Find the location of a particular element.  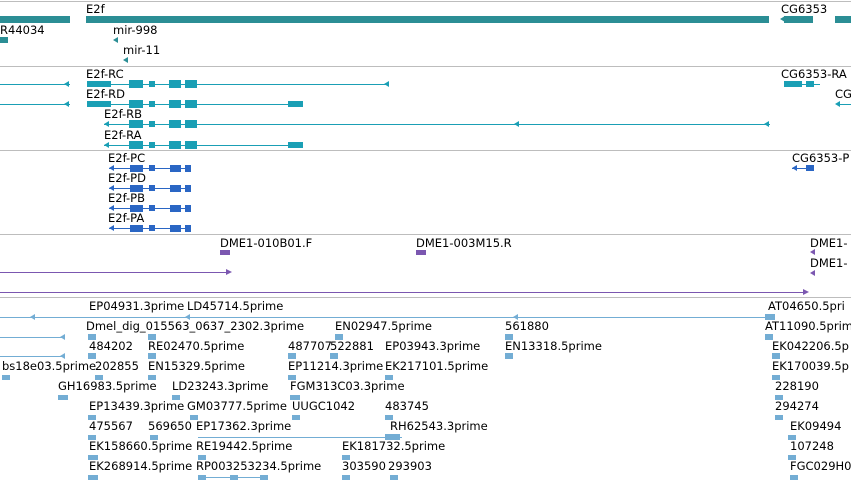

est-label: GH16983.5prime is located at coordinates (107, 386).